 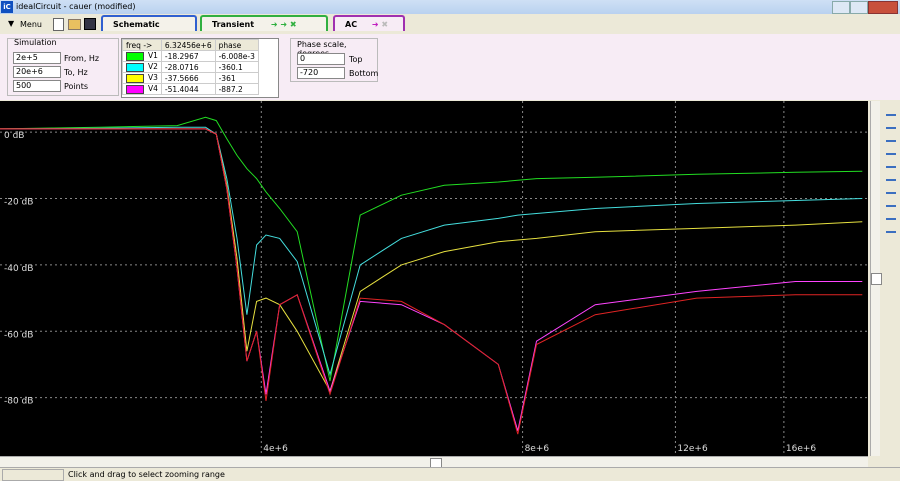 I want to click on name-cell: V4, so click(x=142, y=89).